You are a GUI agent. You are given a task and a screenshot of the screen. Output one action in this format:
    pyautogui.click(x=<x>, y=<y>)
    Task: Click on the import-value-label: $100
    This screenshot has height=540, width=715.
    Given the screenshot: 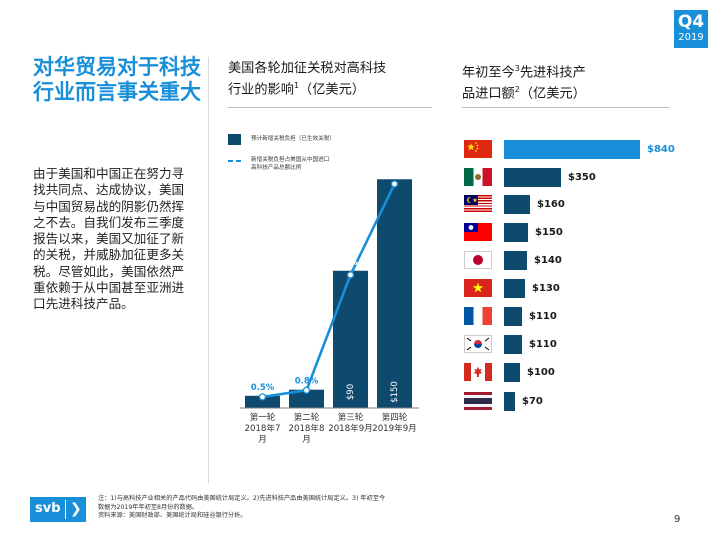 What is the action you would take?
    pyautogui.click(x=541, y=372)
    